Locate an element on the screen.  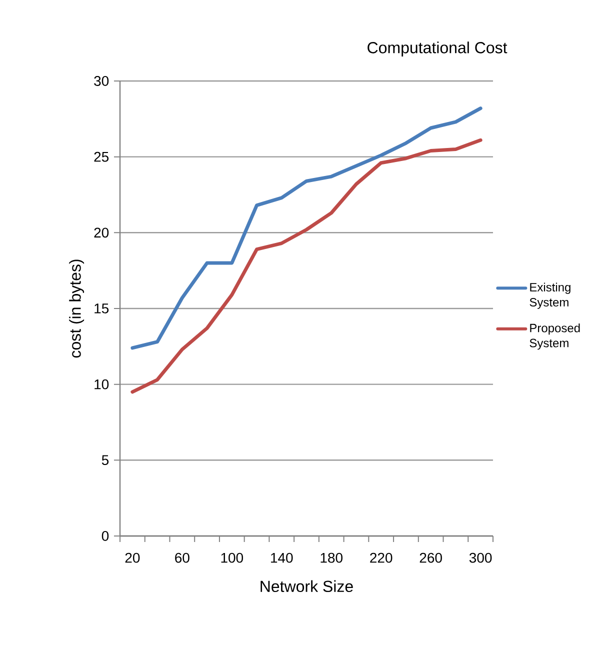
y-tick-label: 20 is located at coordinates (101, 233).